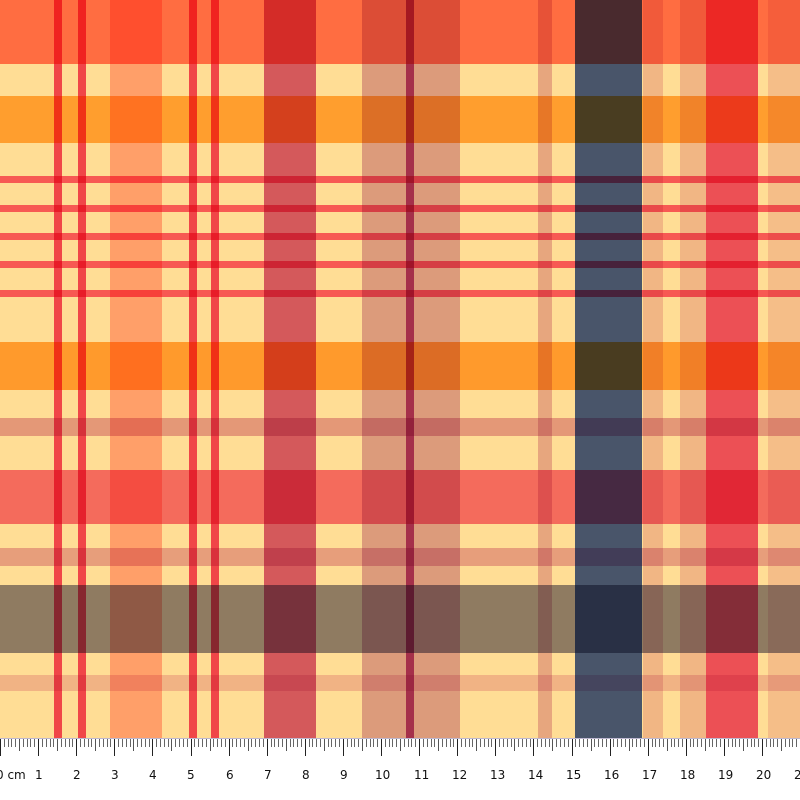 This screenshot has width=800, height=800. I want to click on ruler-label-16: 16, so click(612, 775).